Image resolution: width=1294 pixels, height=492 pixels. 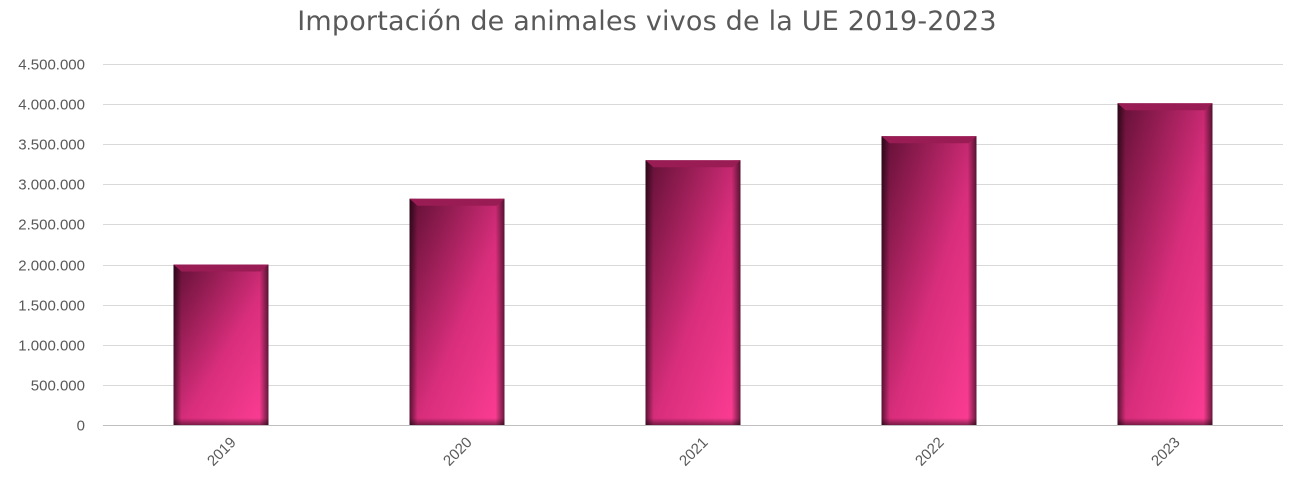 I want to click on x-tick-label: 2021, so click(x=694, y=452).